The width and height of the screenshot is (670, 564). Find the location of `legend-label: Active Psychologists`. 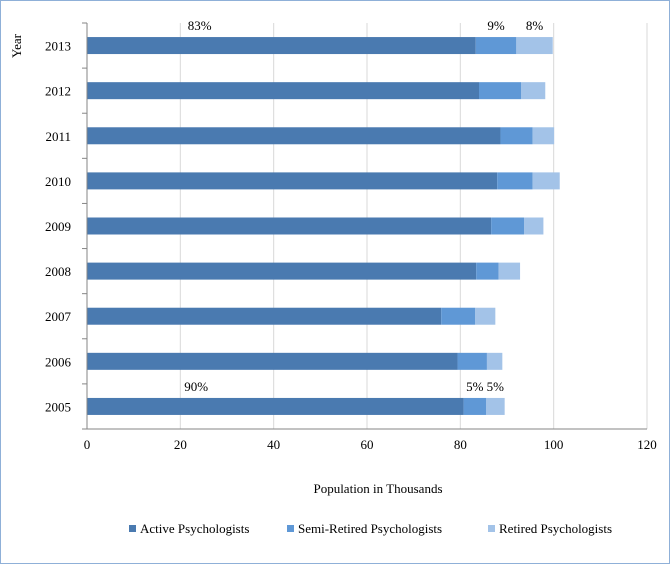

legend-label: Active Psychologists is located at coordinates (194, 528).